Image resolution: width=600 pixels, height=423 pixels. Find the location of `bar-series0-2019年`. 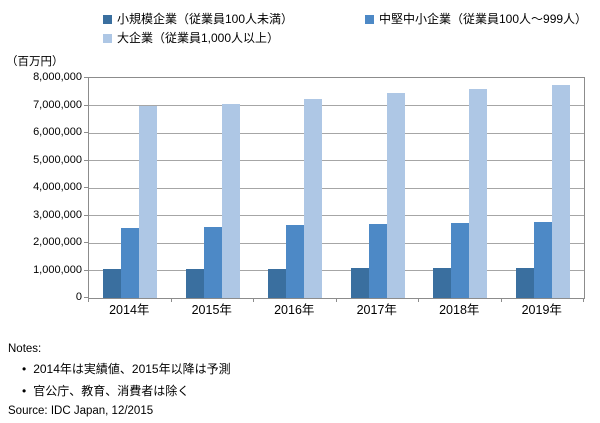

bar-series0-2019年 is located at coordinates (524, 282).